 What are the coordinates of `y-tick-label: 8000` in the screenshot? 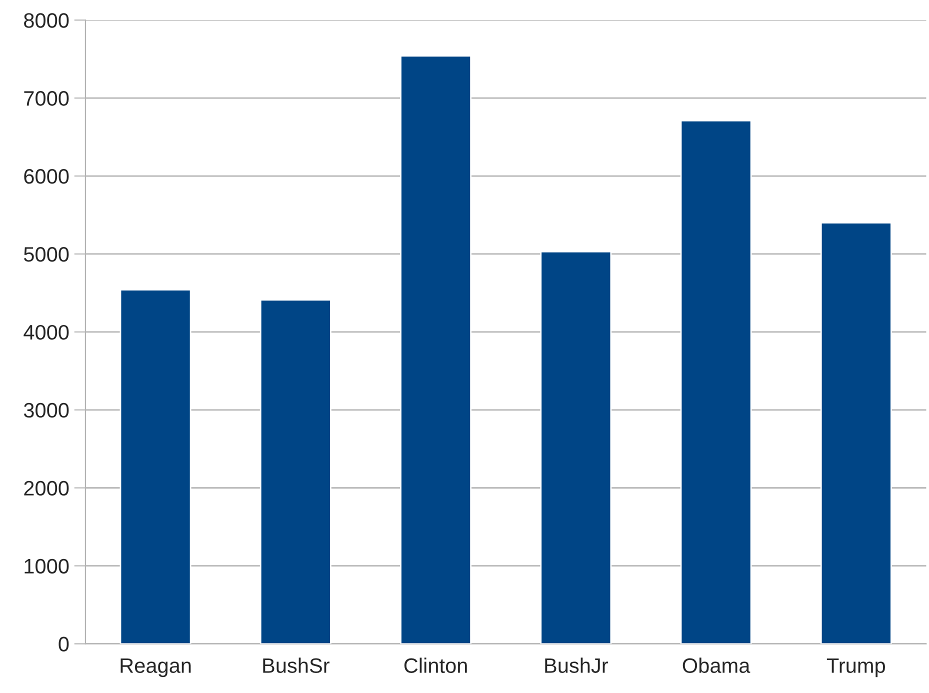 It's located at (46, 20).